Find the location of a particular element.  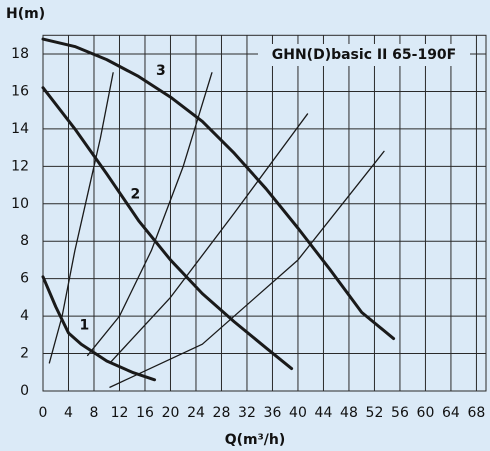

y-tick-label: 16 is located at coordinates (20, 91).